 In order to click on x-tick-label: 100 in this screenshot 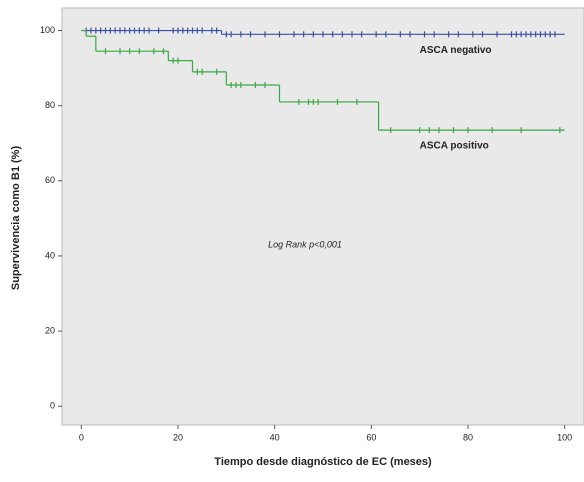, I will do `click(564, 437)`.